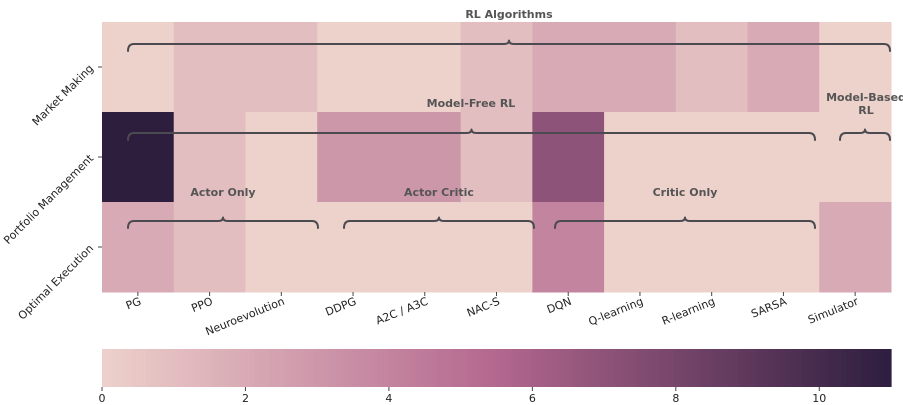 This screenshot has width=903, height=405. Describe the element at coordinates (425, 67) in the screenshot. I see `heatmap-cell-market-making-a2c-a3c` at that location.